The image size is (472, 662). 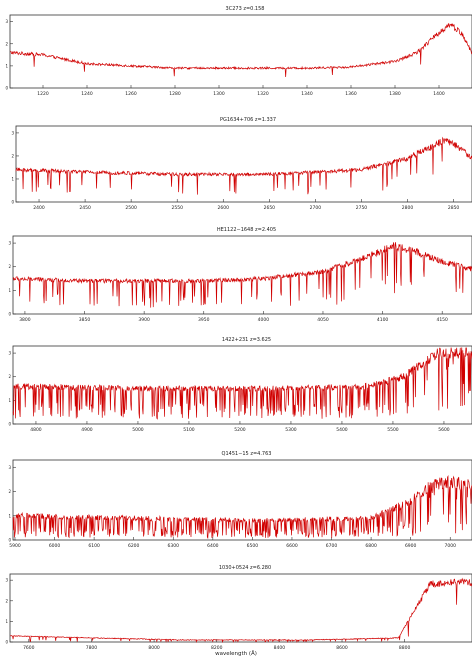 I want to click on x-tick-label: 7600, so click(x=29, y=648).